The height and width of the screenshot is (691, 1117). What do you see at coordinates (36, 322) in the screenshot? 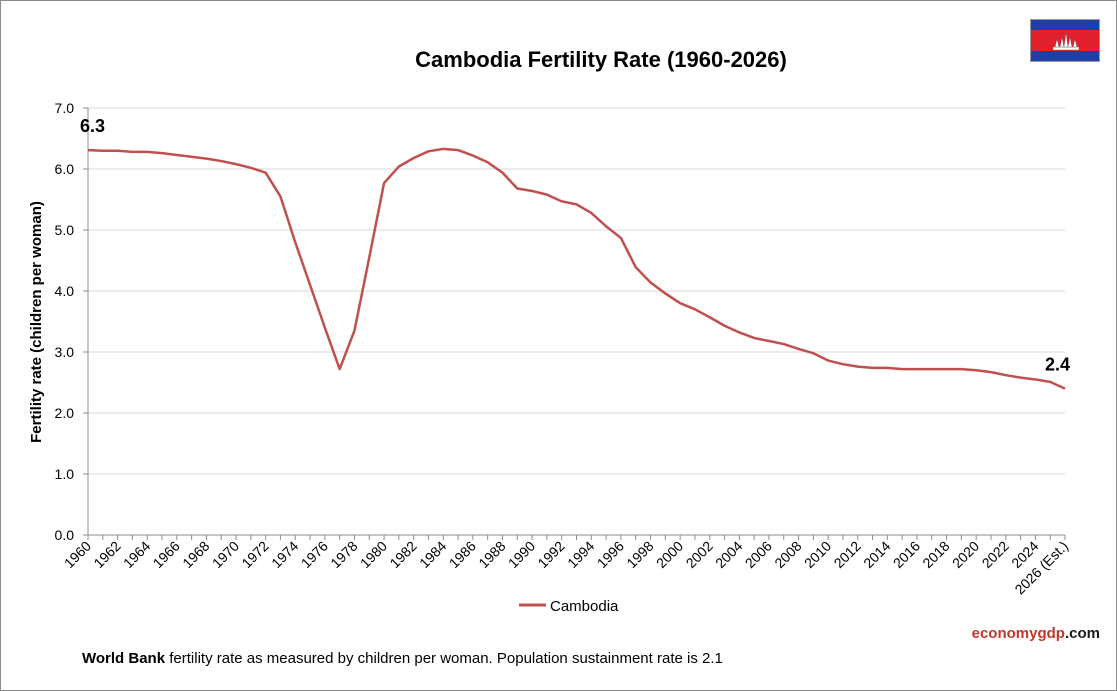
I see `y-axis-label: Fertility rate (children per woman)` at bounding box center [36, 322].